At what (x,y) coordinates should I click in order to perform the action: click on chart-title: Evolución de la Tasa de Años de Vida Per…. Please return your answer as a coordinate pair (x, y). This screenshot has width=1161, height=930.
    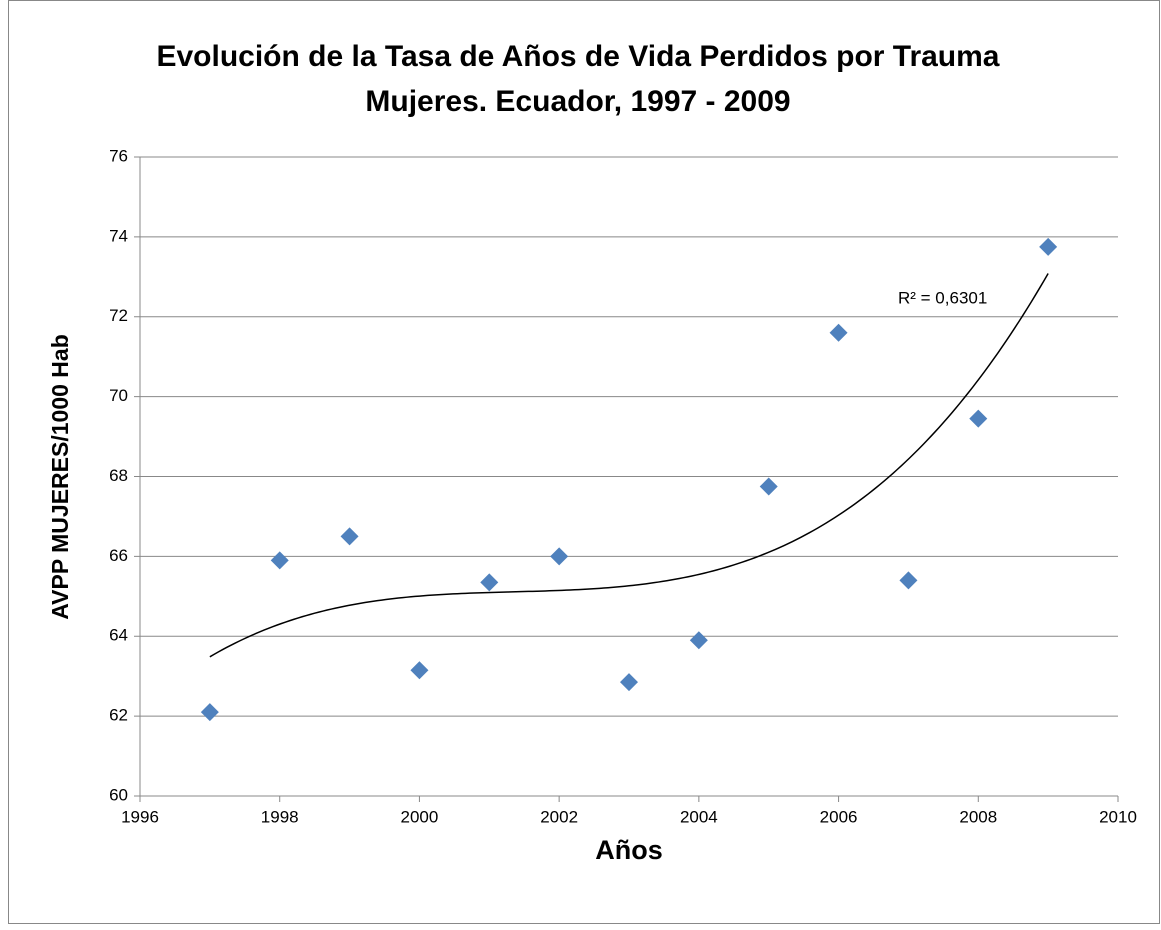
    Looking at the image, I should click on (577, 56).